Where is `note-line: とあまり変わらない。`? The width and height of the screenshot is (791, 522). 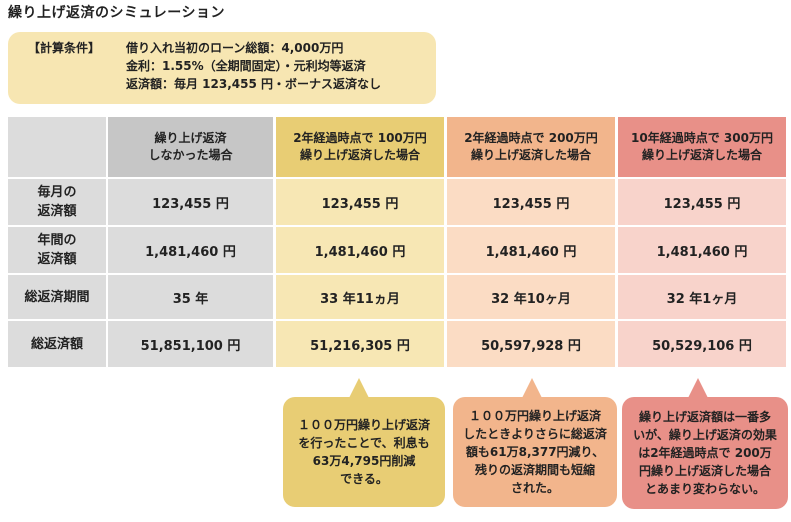 note-line: とあまり変わらない。 is located at coordinates (704, 489).